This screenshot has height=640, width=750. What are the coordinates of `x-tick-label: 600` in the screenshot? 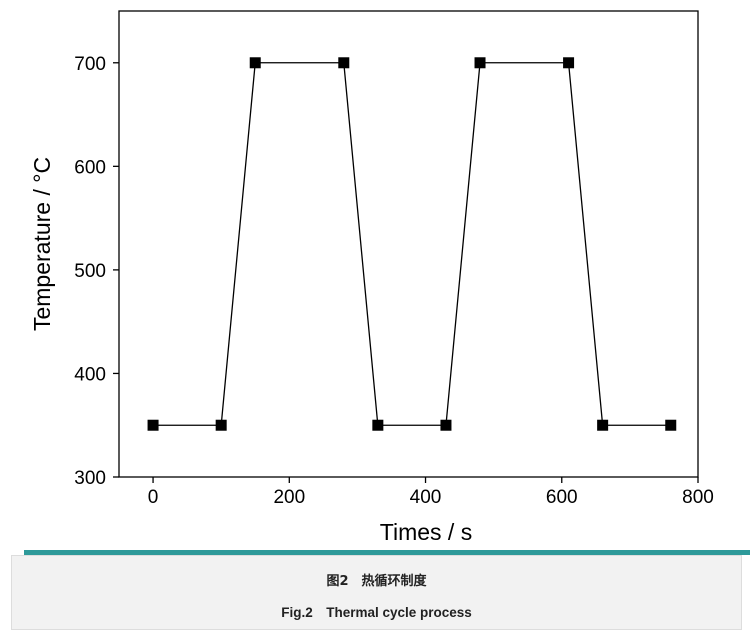 It's located at (562, 497).